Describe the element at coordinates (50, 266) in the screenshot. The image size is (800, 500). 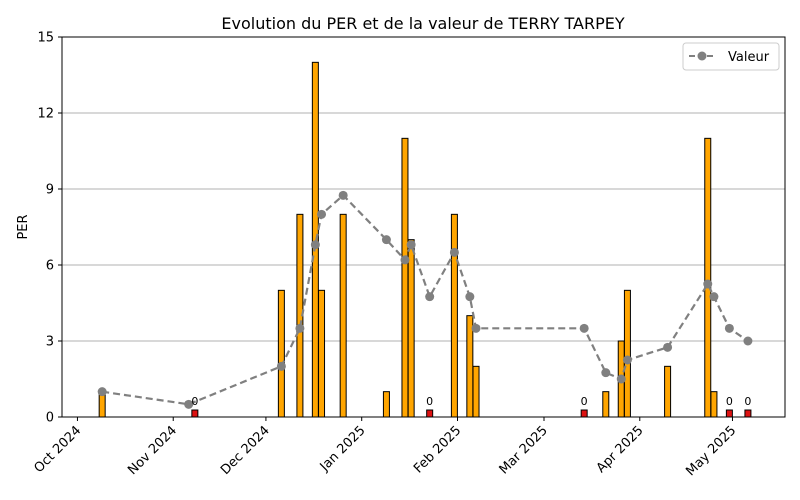
I see `y-tick-label: 6` at that location.